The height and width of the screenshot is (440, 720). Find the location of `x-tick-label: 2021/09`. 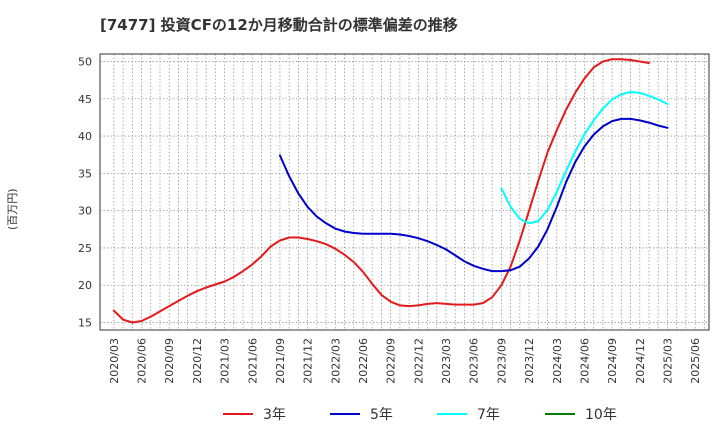

x-tick-label: 2021/09 is located at coordinates (280, 361).